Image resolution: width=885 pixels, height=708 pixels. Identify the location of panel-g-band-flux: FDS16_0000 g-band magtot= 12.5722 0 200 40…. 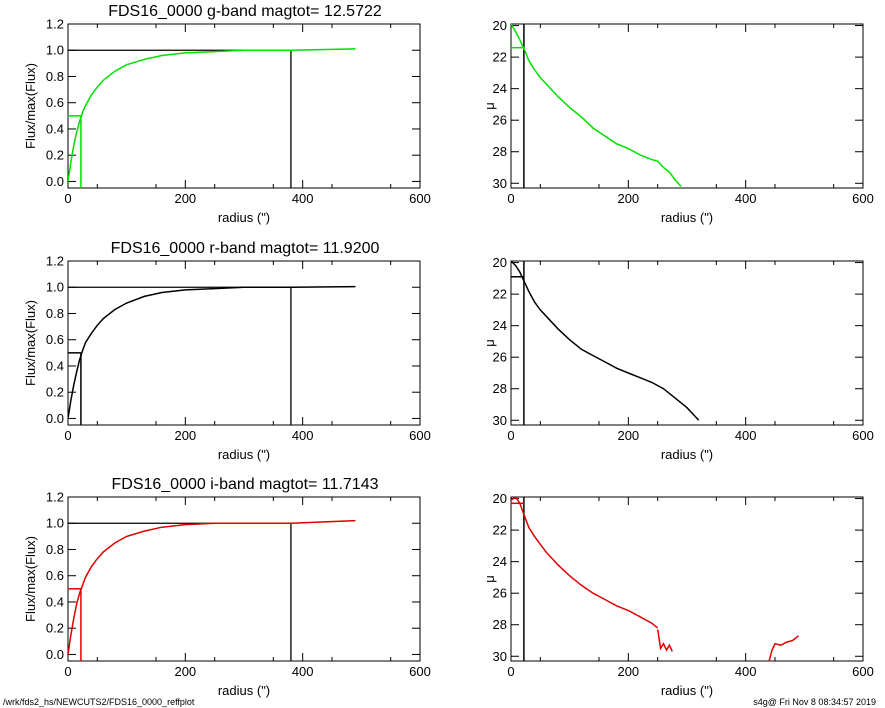
(227, 114).